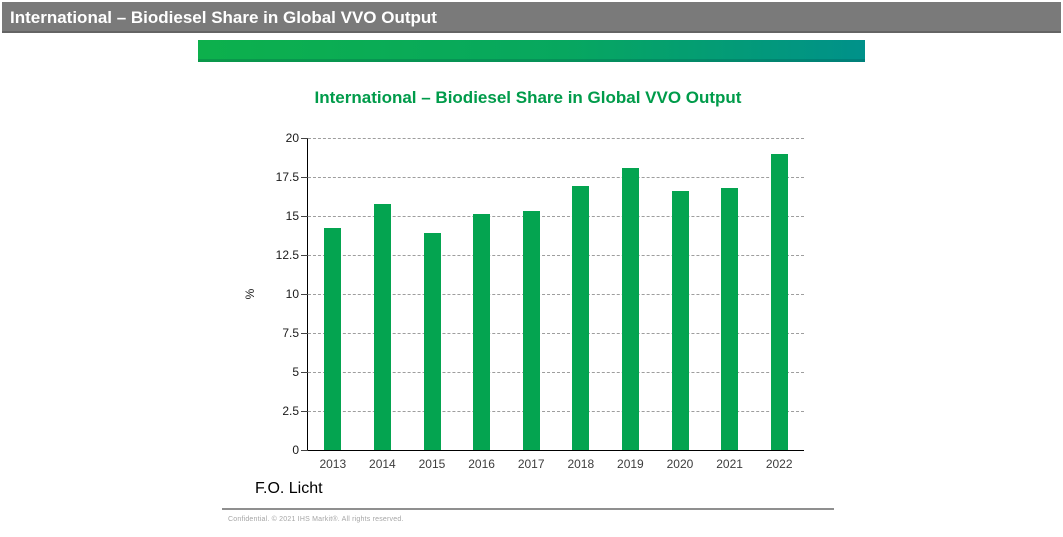 The image size is (1063, 537). What do you see at coordinates (680, 320) in the screenshot?
I see `bar-2020` at bounding box center [680, 320].